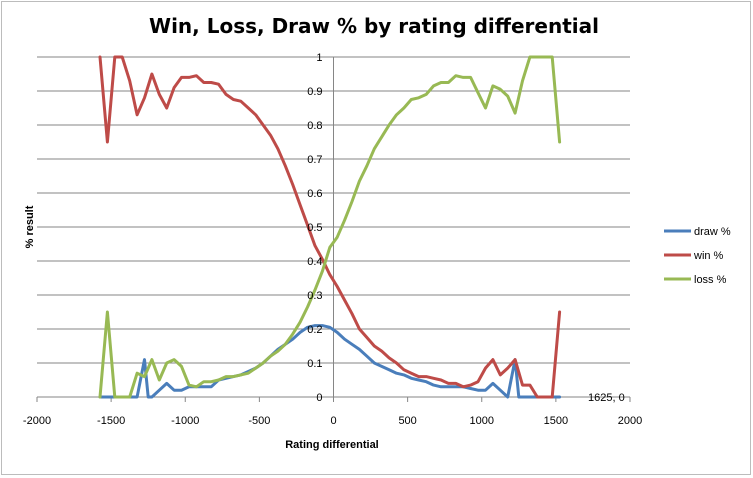 This screenshot has height=478, width=753. Describe the element at coordinates (259, 421) in the screenshot. I see `x-tick-label: -500` at that location.